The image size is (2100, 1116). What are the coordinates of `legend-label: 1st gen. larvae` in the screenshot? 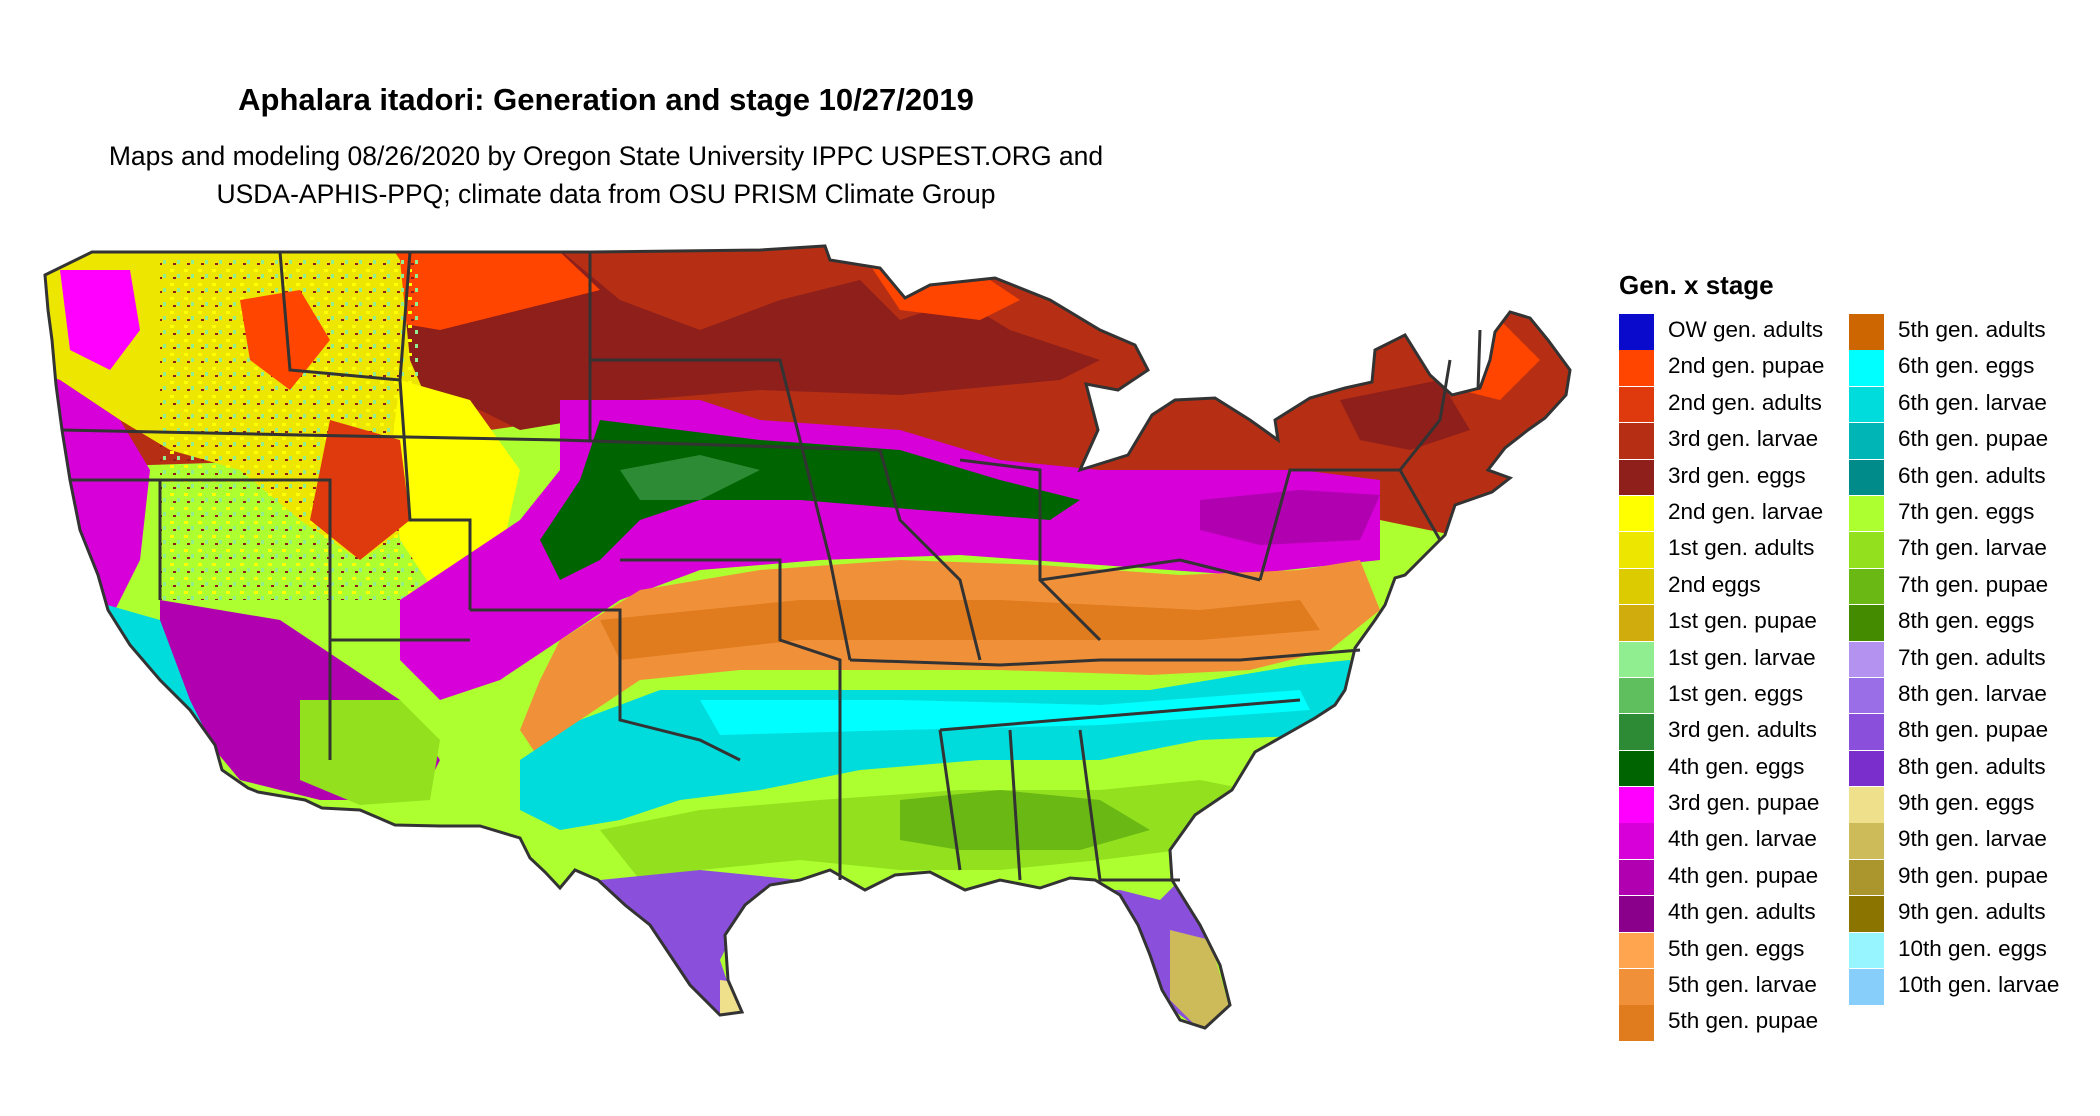 It's located at (1742, 657).